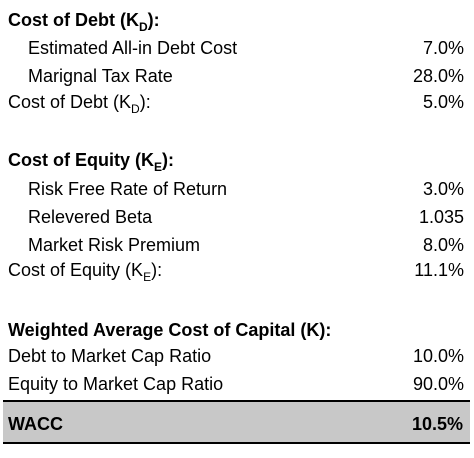 This screenshot has height=458, width=474. What do you see at coordinates (168, 160) in the screenshot?
I see `cost-of-equity-heading-end: ):` at bounding box center [168, 160].